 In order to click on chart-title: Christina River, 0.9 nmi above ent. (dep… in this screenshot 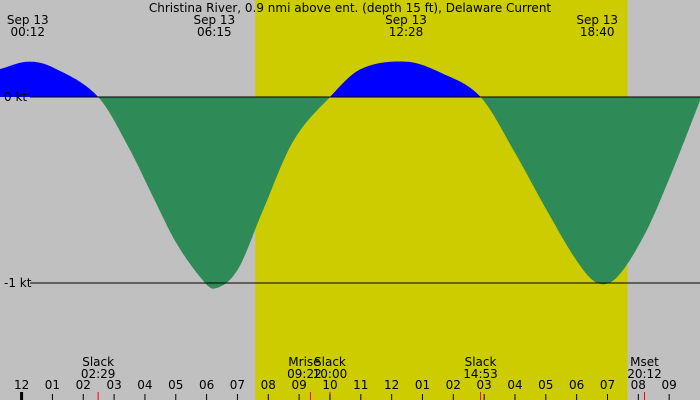, I will do `click(350, 8)`.